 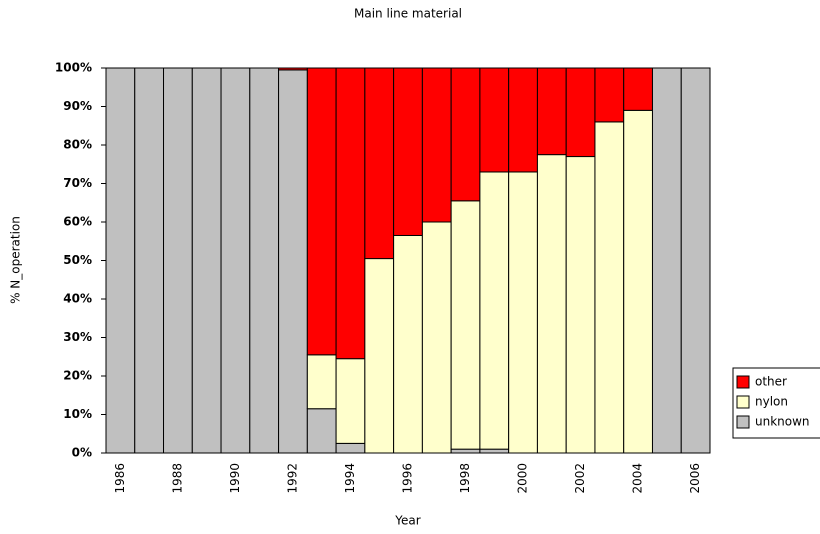 I want to click on y-tick-label: 0%, so click(x=82, y=453).